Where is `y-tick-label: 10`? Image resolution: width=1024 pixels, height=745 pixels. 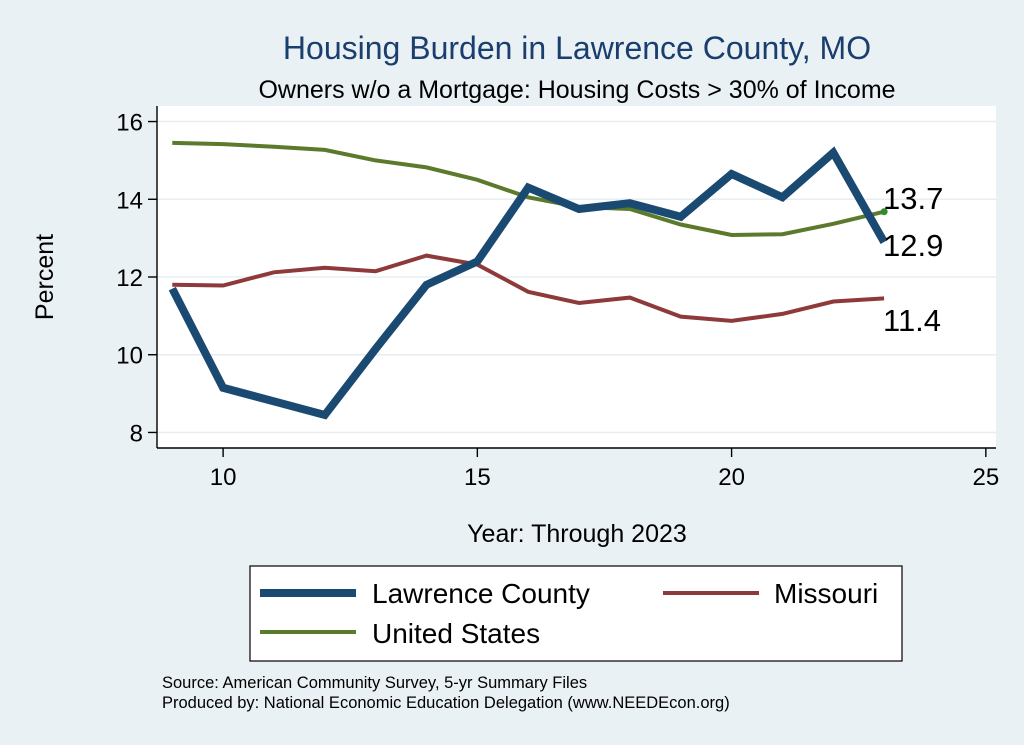 y-tick-label: 10 is located at coordinates (129, 356).